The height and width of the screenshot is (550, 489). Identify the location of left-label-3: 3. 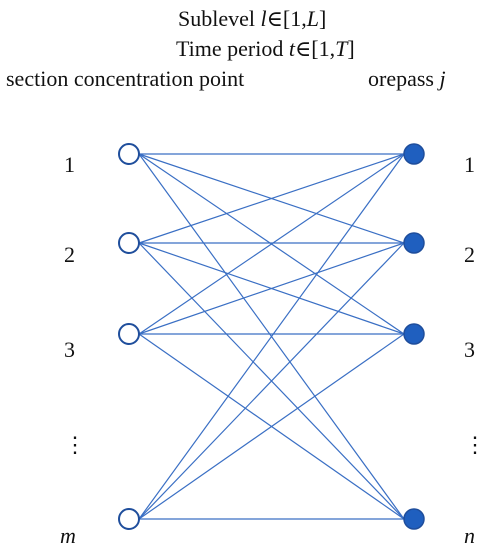
(69, 349).